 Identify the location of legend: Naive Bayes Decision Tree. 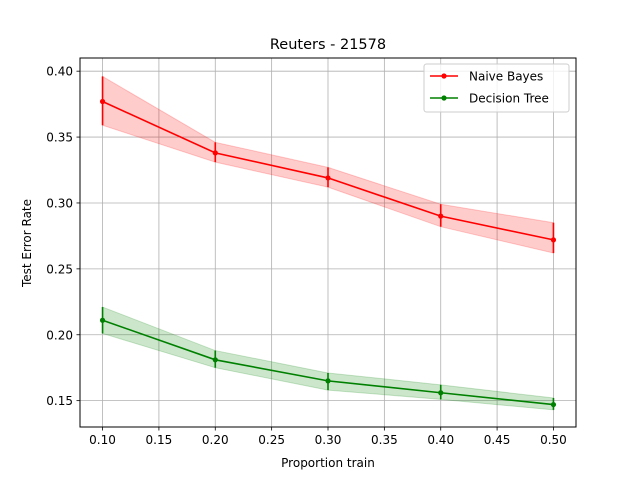
(496, 88).